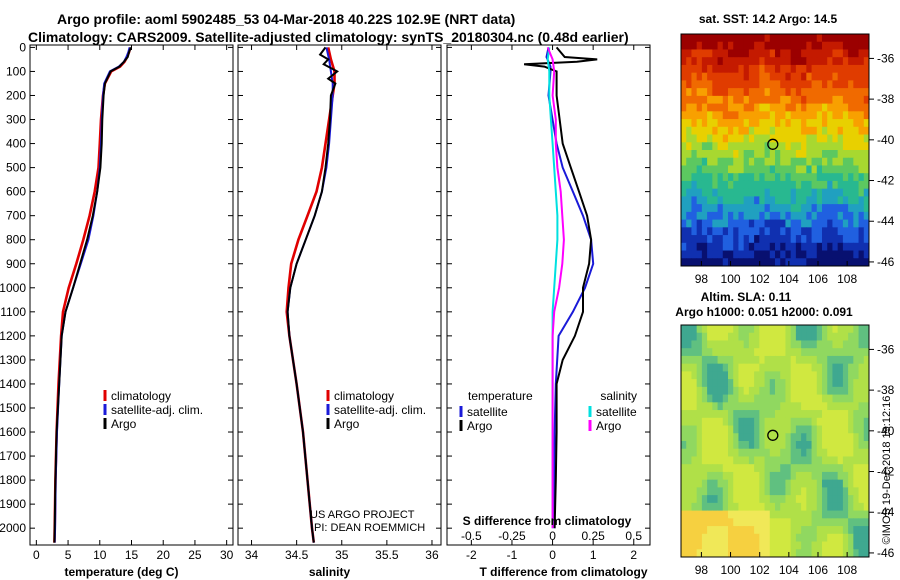  What do you see at coordinates (886, 512) in the screenshot?
I see `sla-y-tick-label: -44` at bounding box center [886, 512].